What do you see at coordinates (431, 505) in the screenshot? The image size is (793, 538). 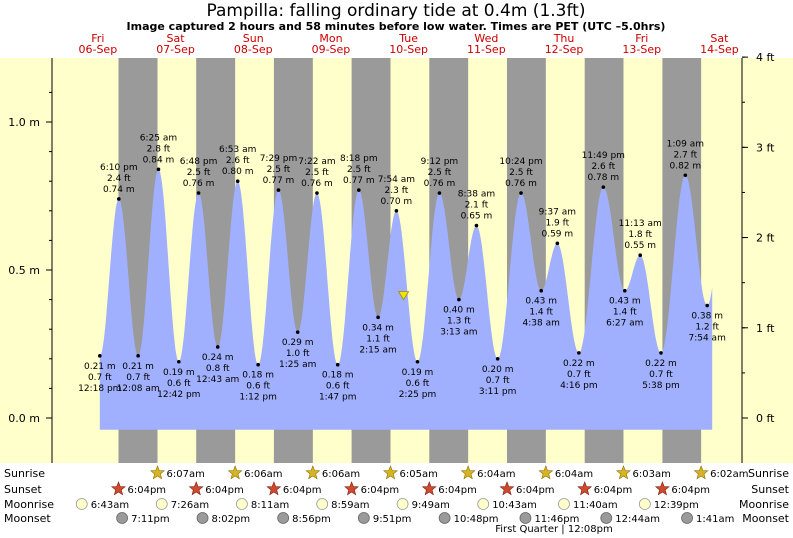 I see `moonrise-time: 9:49am` at bounding box center [431, 505].